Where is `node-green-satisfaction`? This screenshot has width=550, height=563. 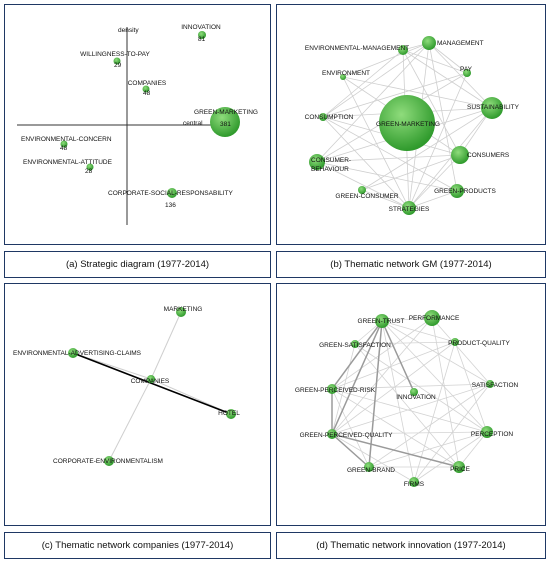 node-green-satisfaction is located at coordinates (355, 344).